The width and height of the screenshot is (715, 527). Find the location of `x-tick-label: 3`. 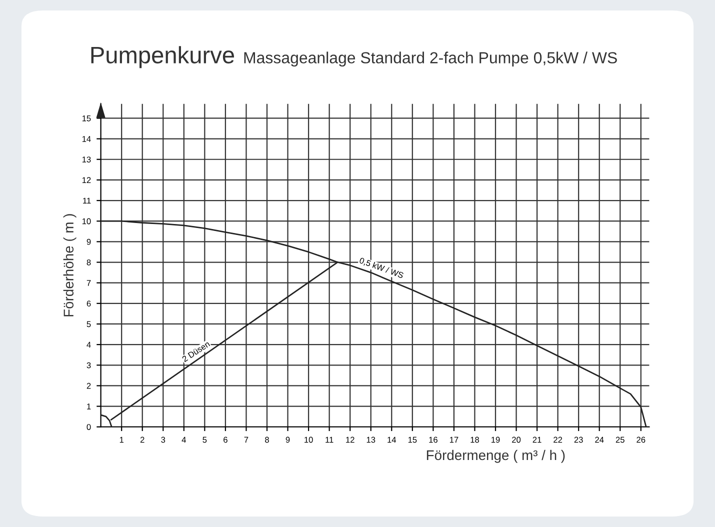

x-tick-label: 3 is located at coordinates (163, 439).